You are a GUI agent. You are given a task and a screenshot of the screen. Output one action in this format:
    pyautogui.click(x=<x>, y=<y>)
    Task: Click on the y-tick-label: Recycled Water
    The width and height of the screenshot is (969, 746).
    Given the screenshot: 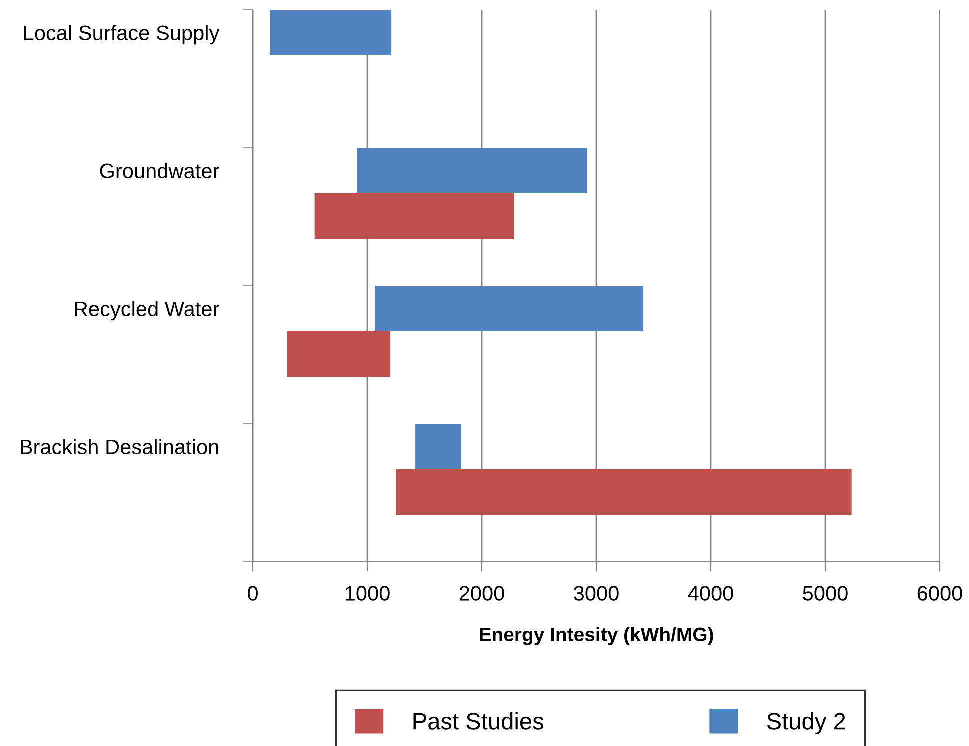 What is the action you would take?
    pyautogui.click(x=147, y=311)
    